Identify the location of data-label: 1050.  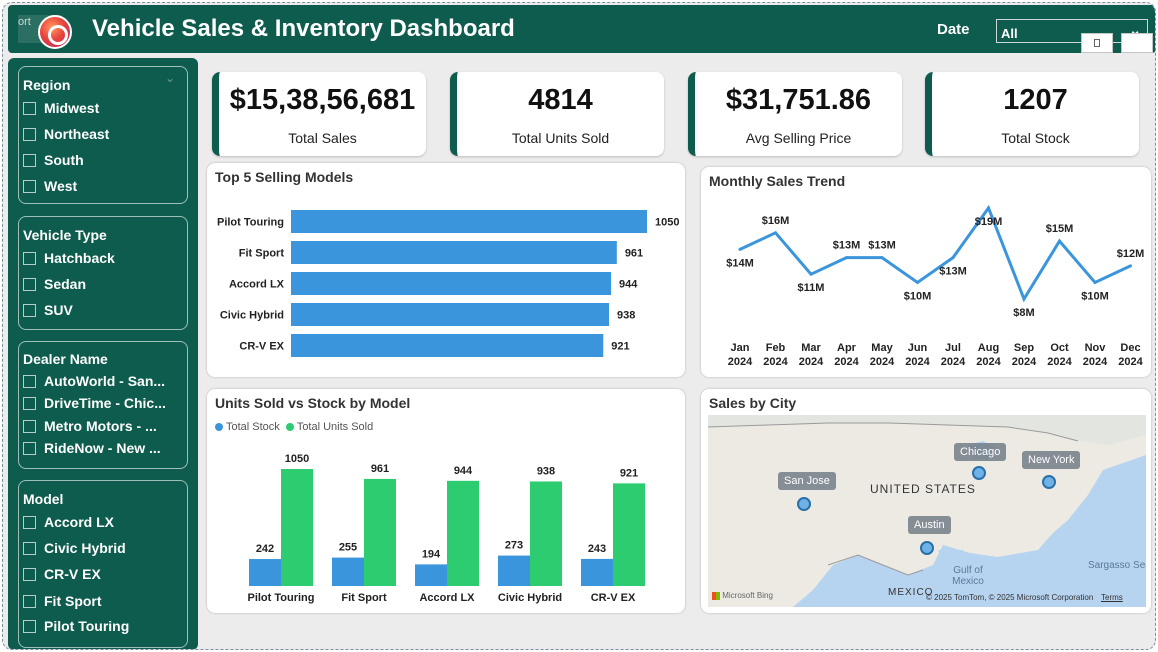
(667, 223).